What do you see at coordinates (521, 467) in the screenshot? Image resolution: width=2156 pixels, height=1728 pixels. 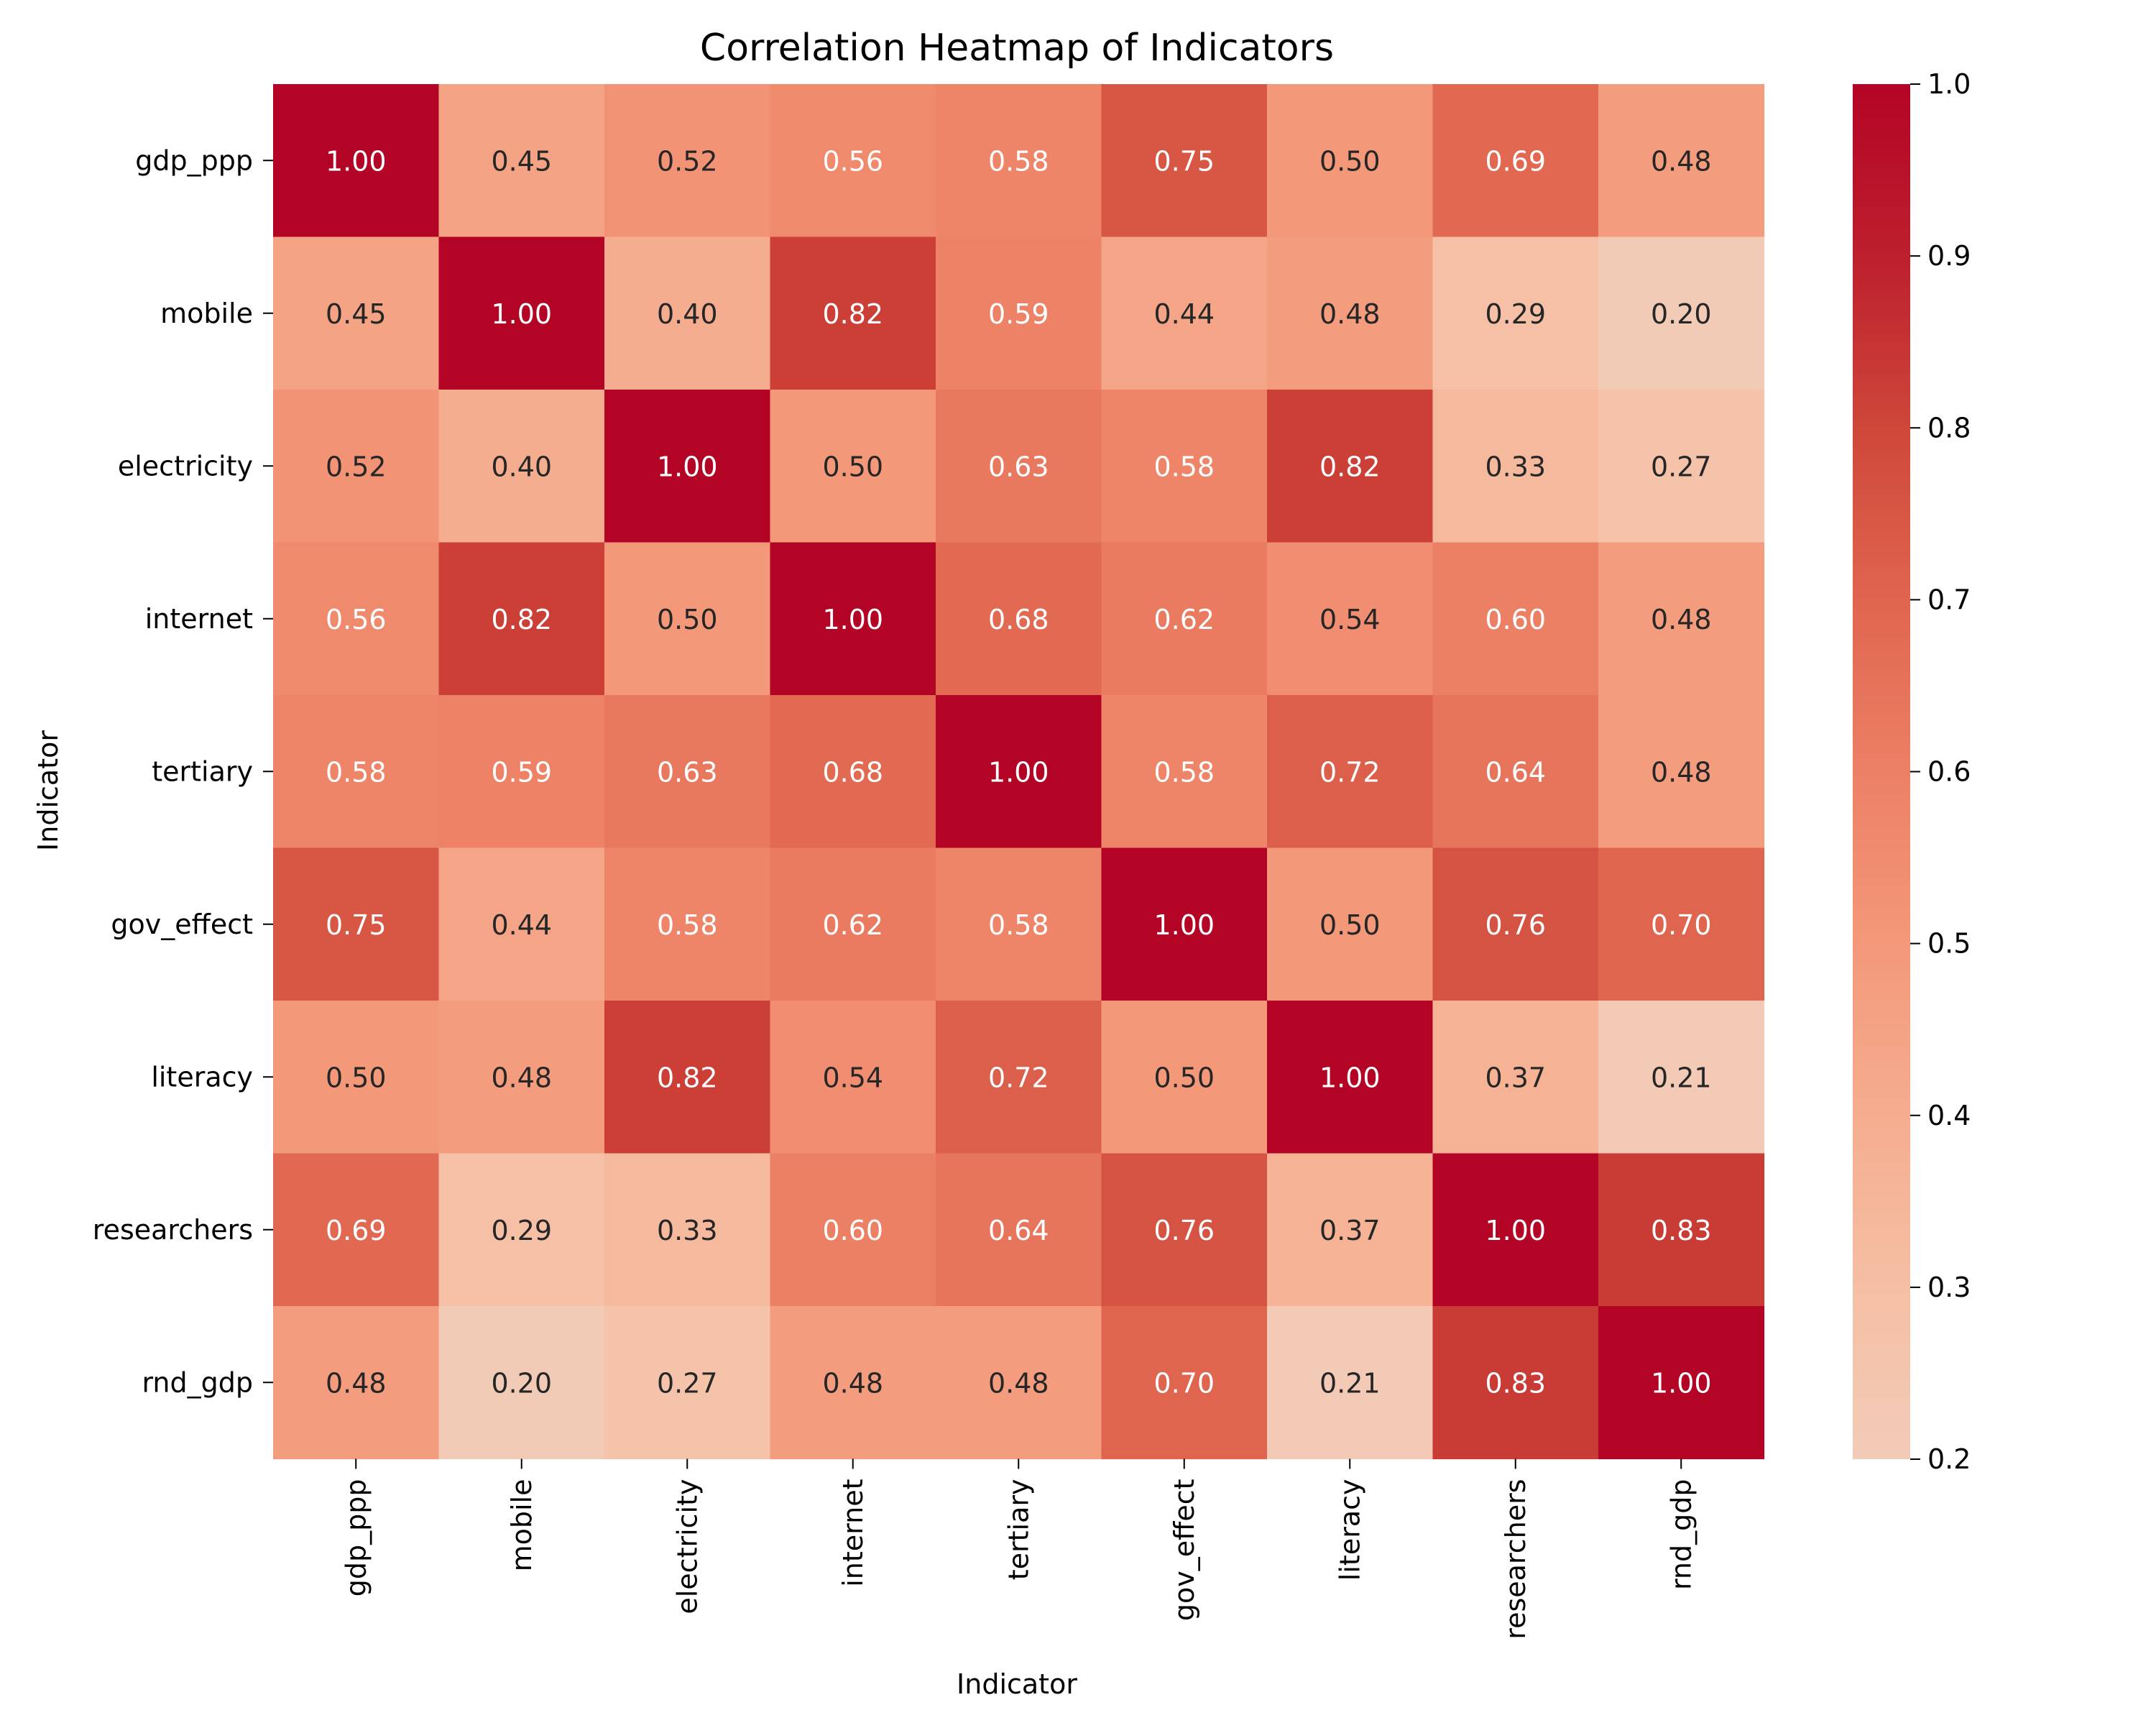 I see `heatmap-cell-electricity-mobile` at bounding box center [521, 467].